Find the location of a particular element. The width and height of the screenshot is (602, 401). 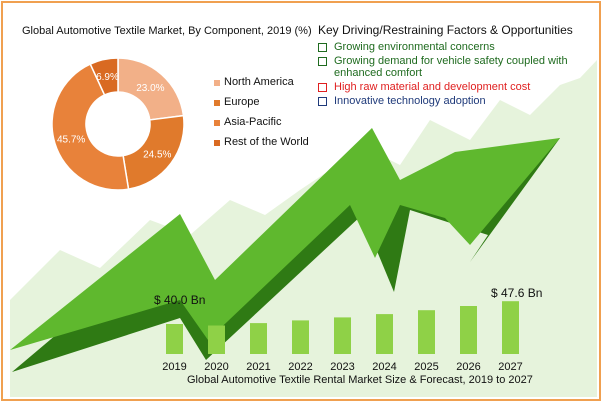

pie-slice-north-america is located at coordinates (151, 89).